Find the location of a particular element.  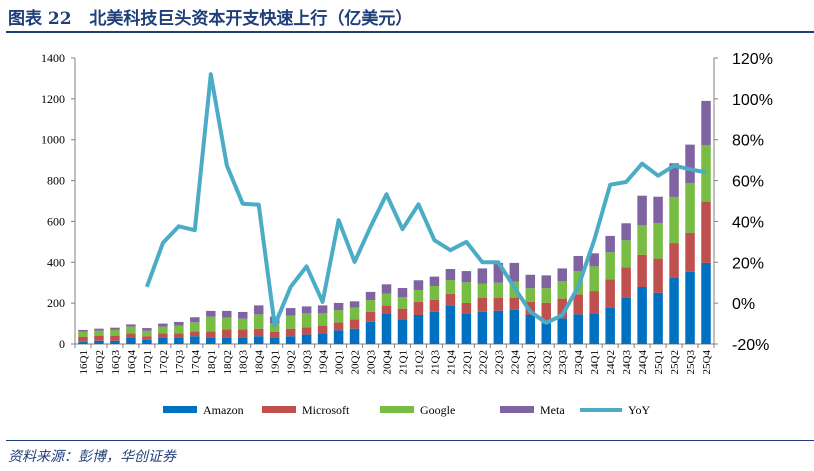

left-tick-label: 600 is located at coordinates (56, 221).